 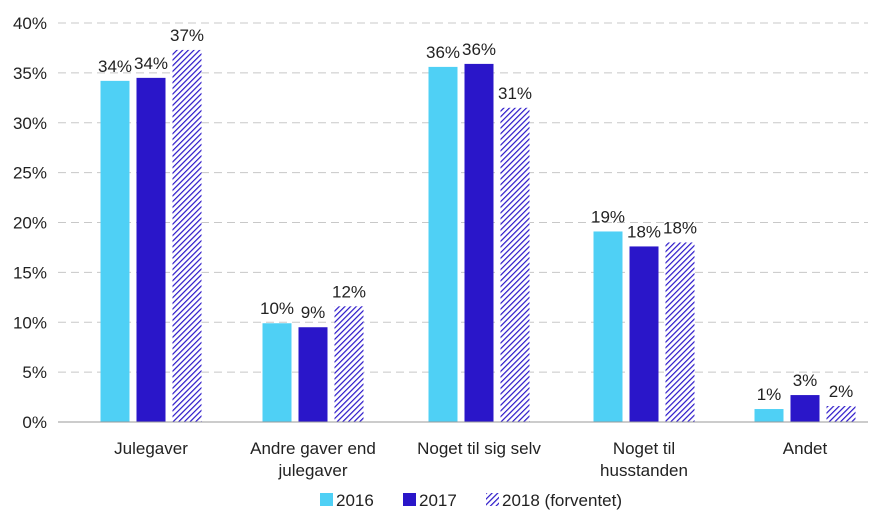 I want to click on y-tick-label: 25%, so click(x=30, y=173).